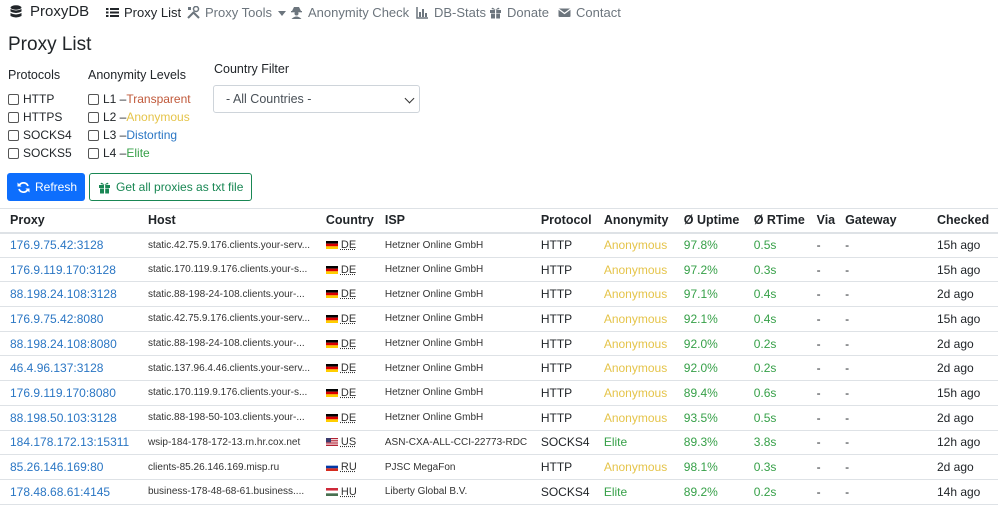 The image size is (1000, 506). Describe the element at coordinates (962, 221) in the screenshot. I see `col-header-checked: Checked` at that location.